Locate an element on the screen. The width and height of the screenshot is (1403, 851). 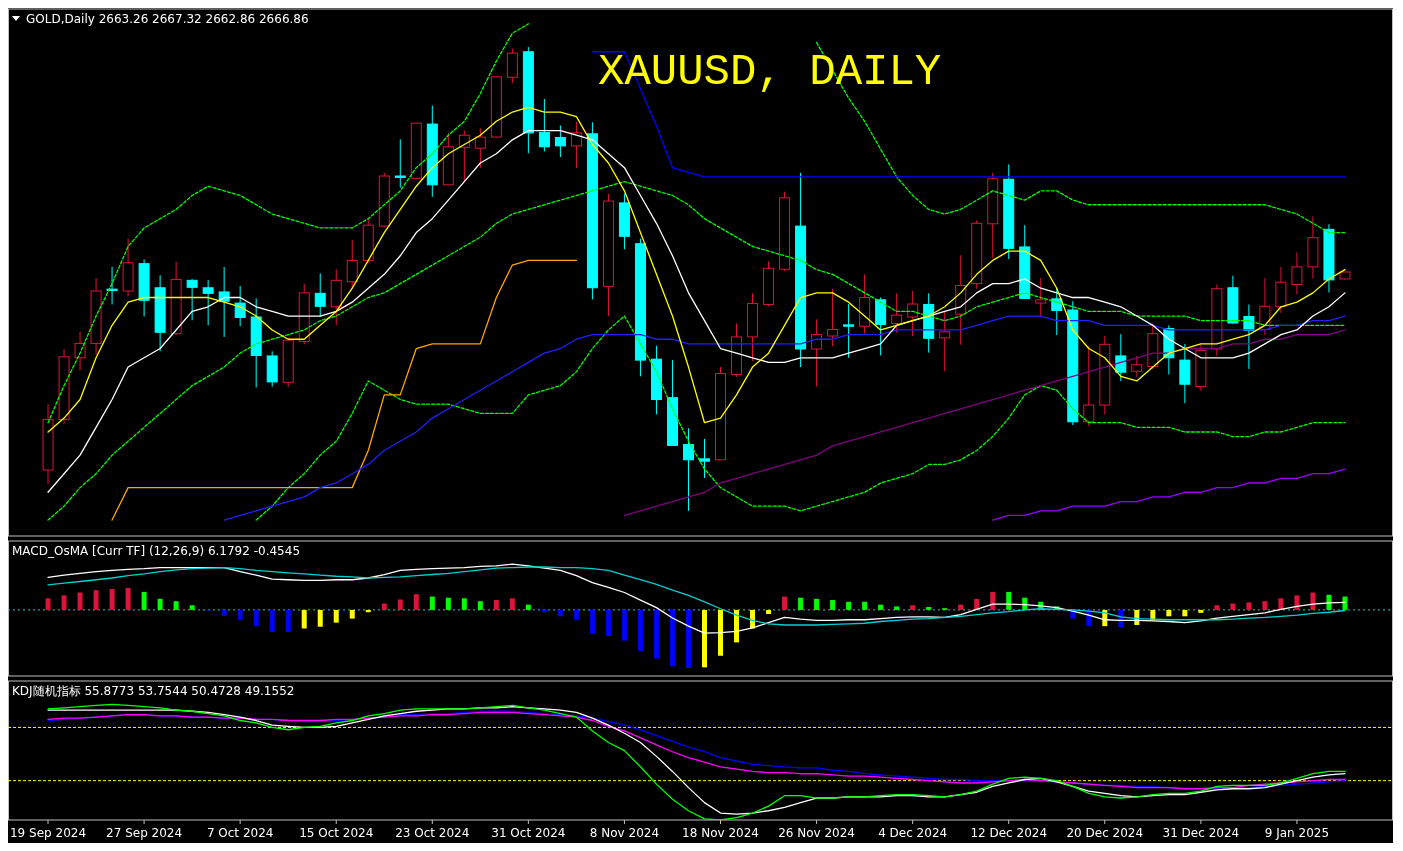
x-tick-label: 19 Sep 2024 is located at coordinates (48, 833).